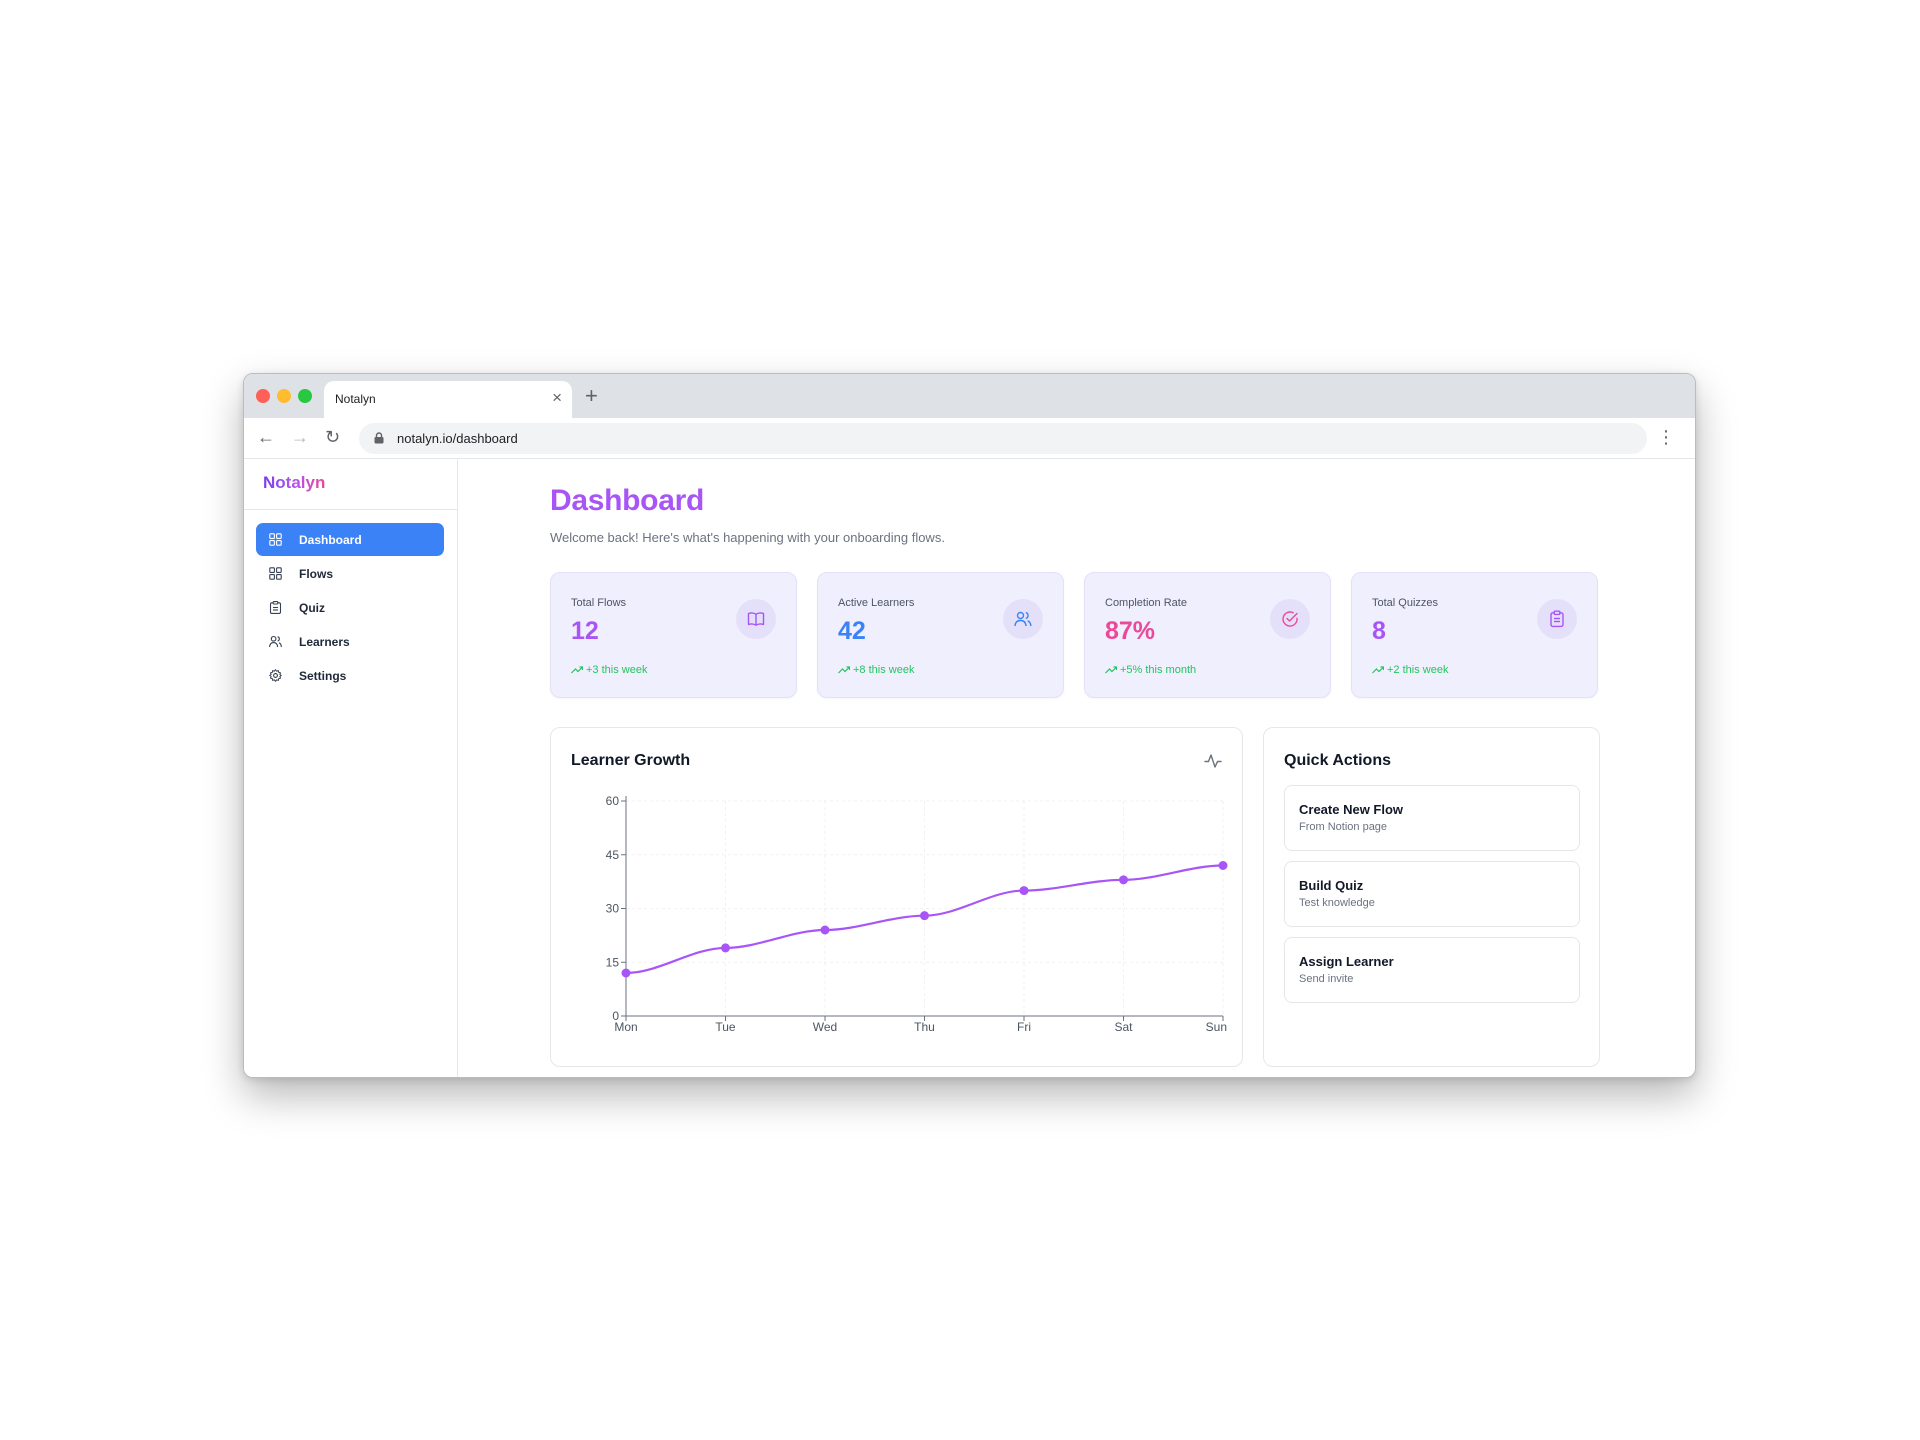 The image size is (1920, 1440). I want to click on sidebar-item-settings: Settings, so click(350, 675).